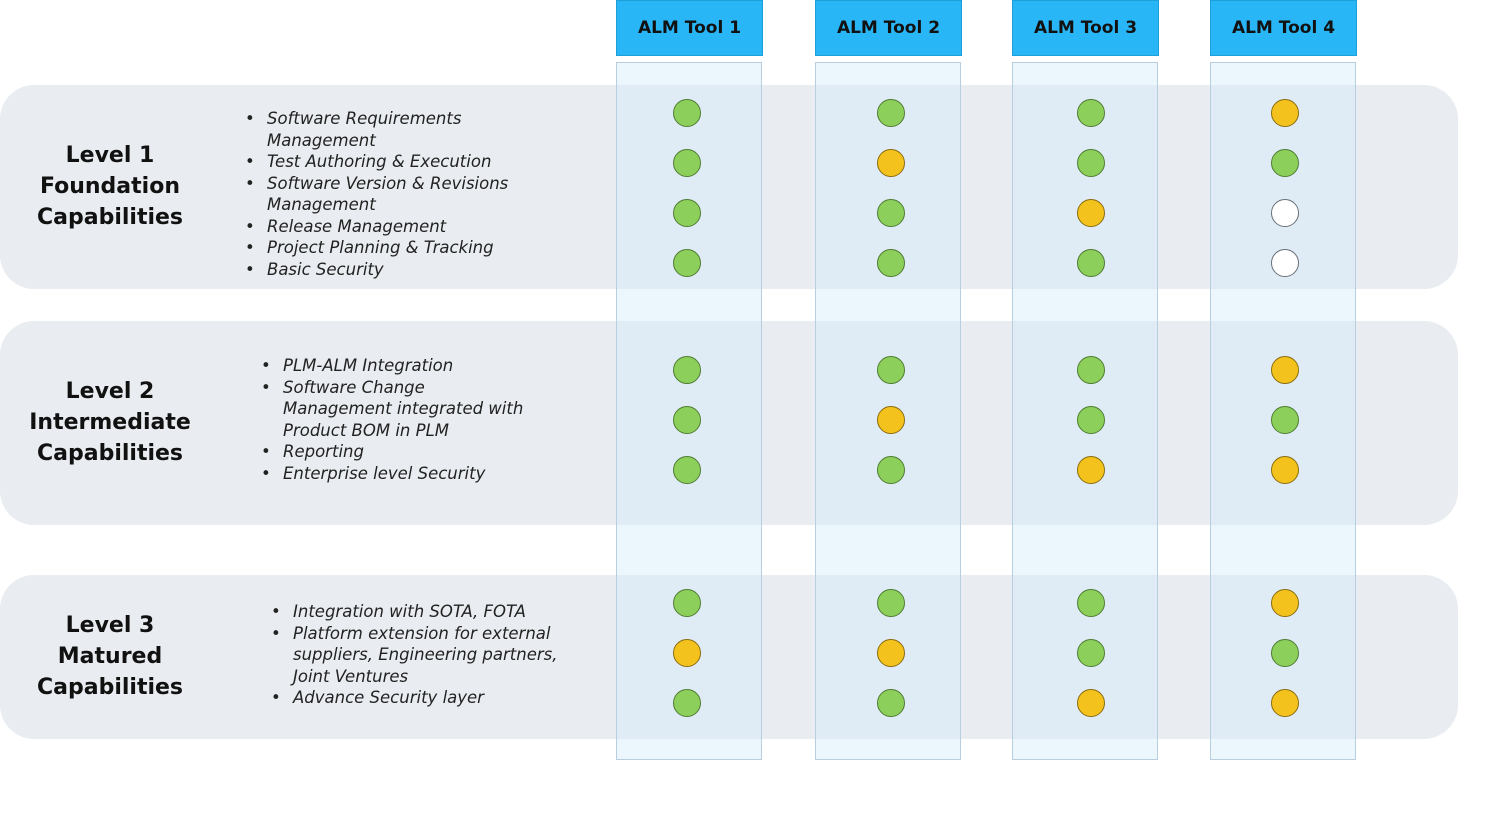  Describe the element at coordinates (384, 473) in the screenshot. I see `capability-text: Enterprise level Security` at that location.